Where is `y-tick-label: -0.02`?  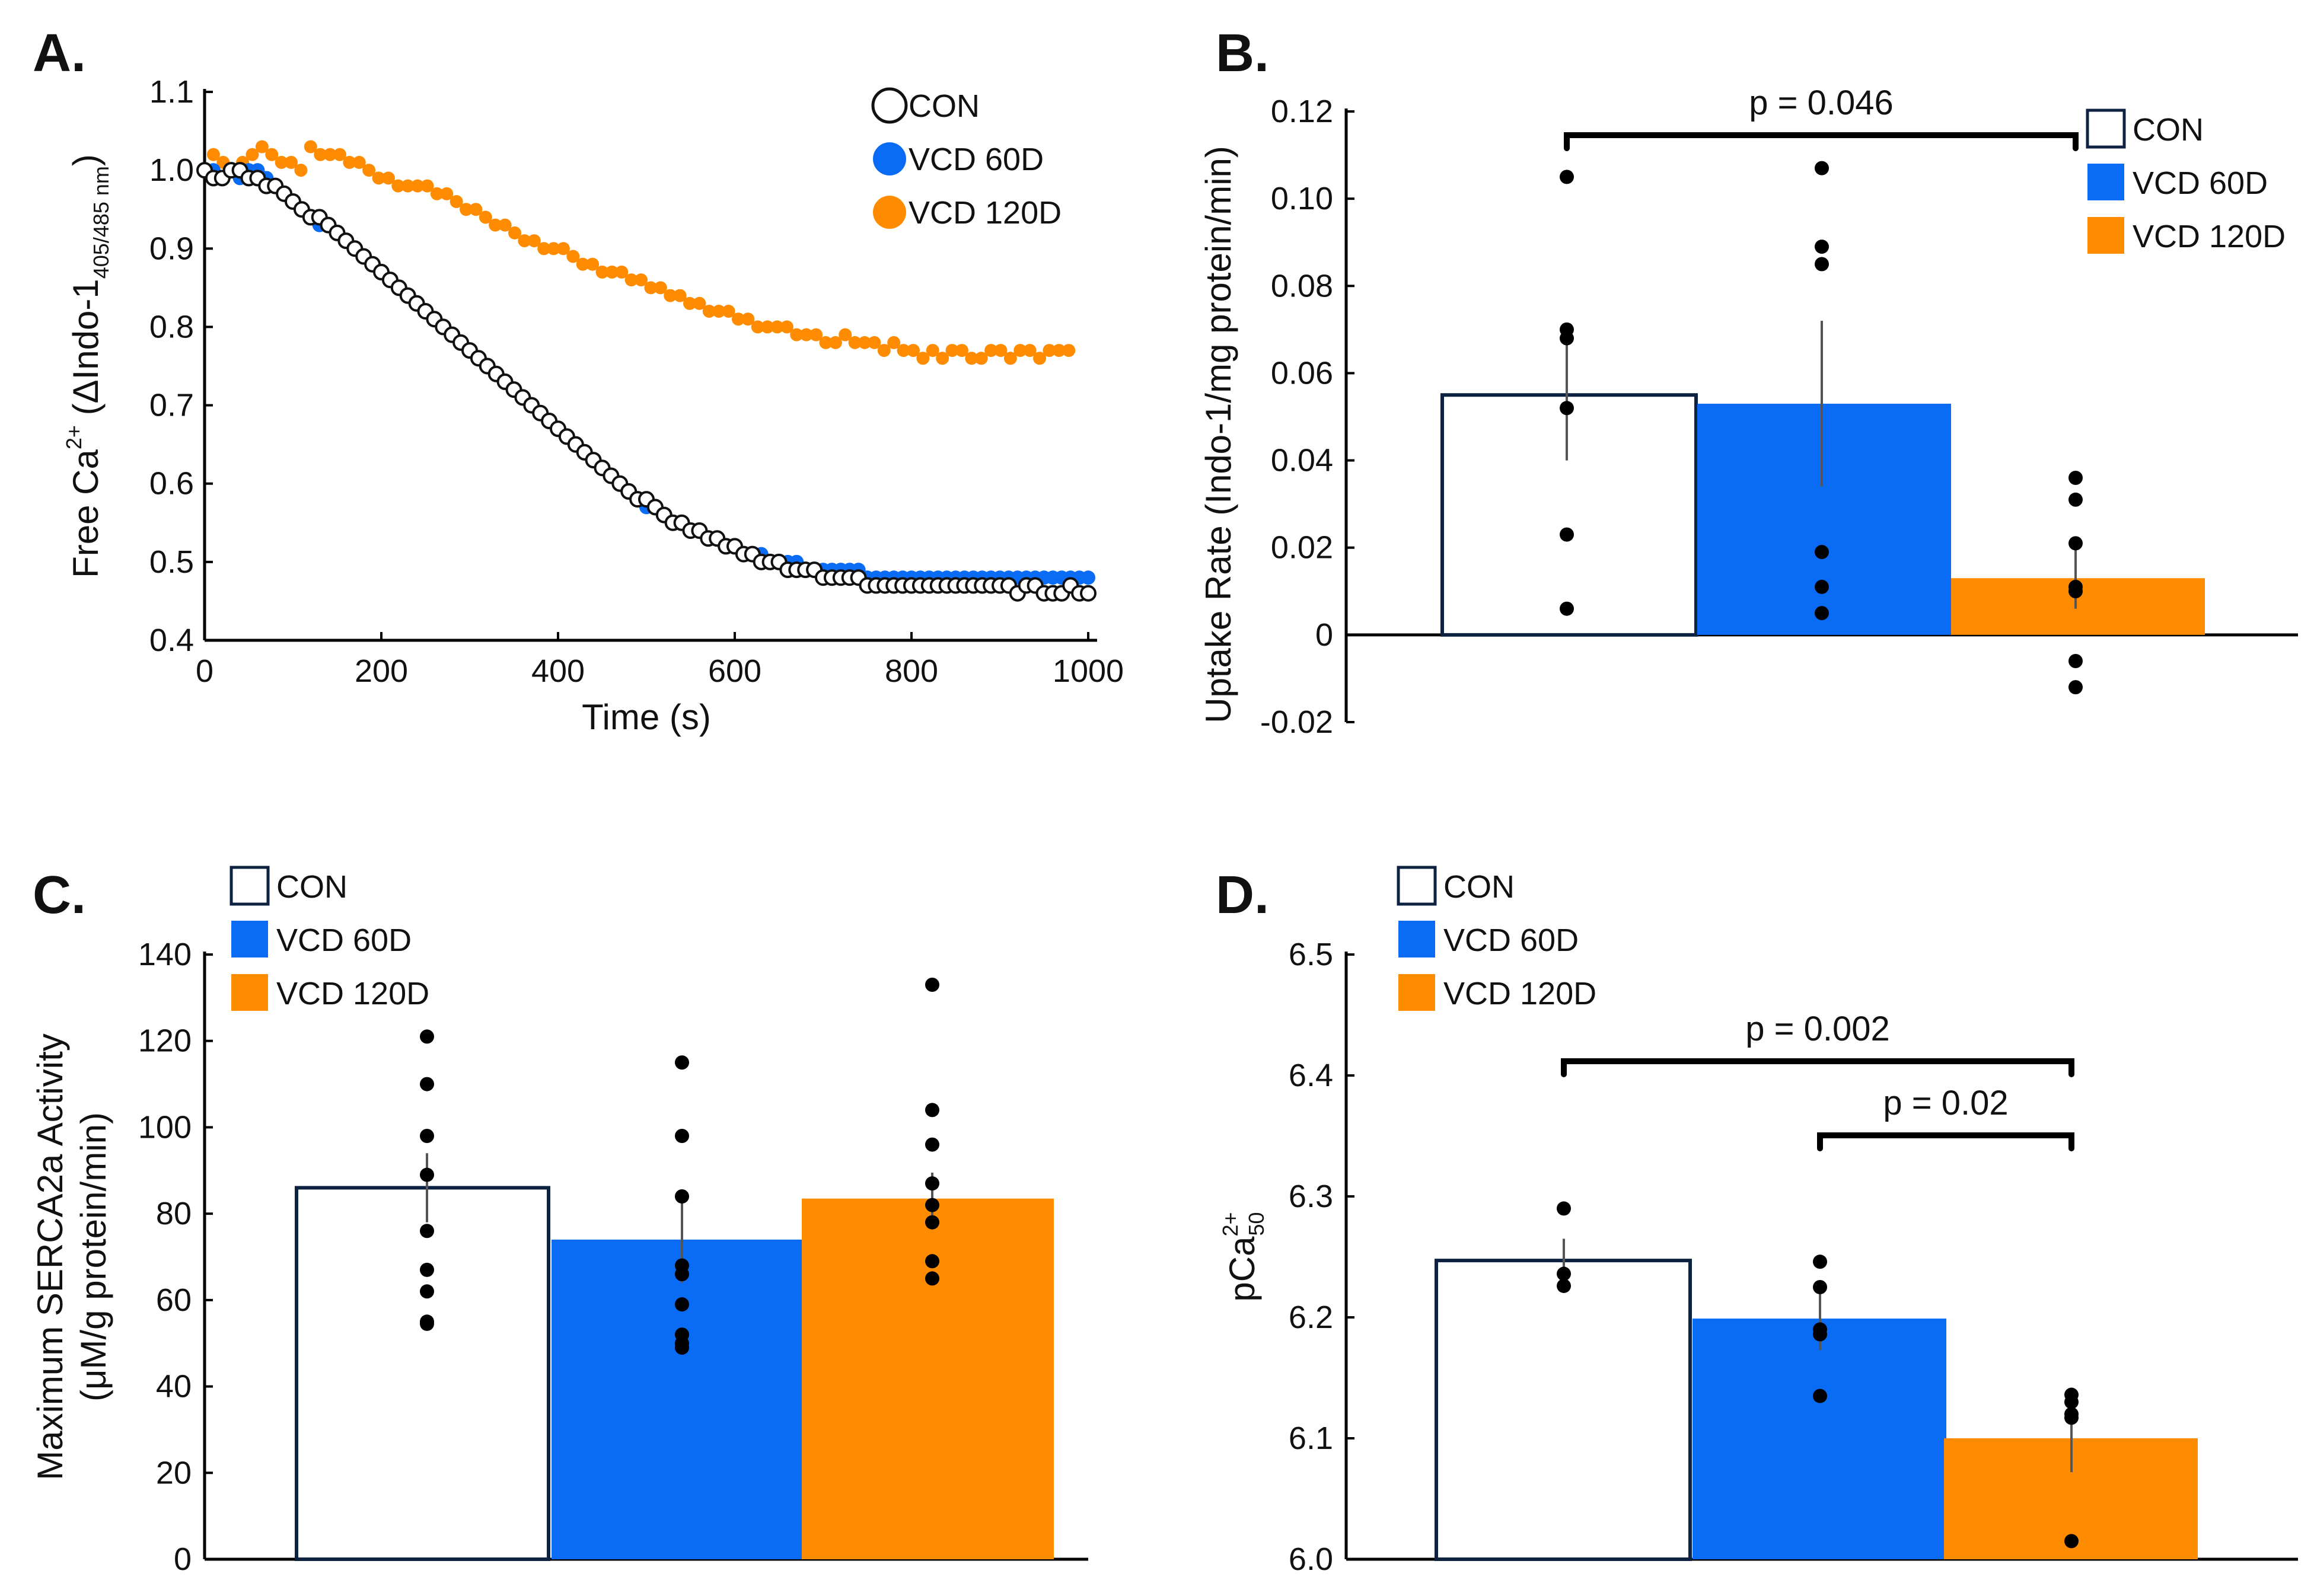
y-tick-label: -0.02 is located at coordinates (1297, 722).